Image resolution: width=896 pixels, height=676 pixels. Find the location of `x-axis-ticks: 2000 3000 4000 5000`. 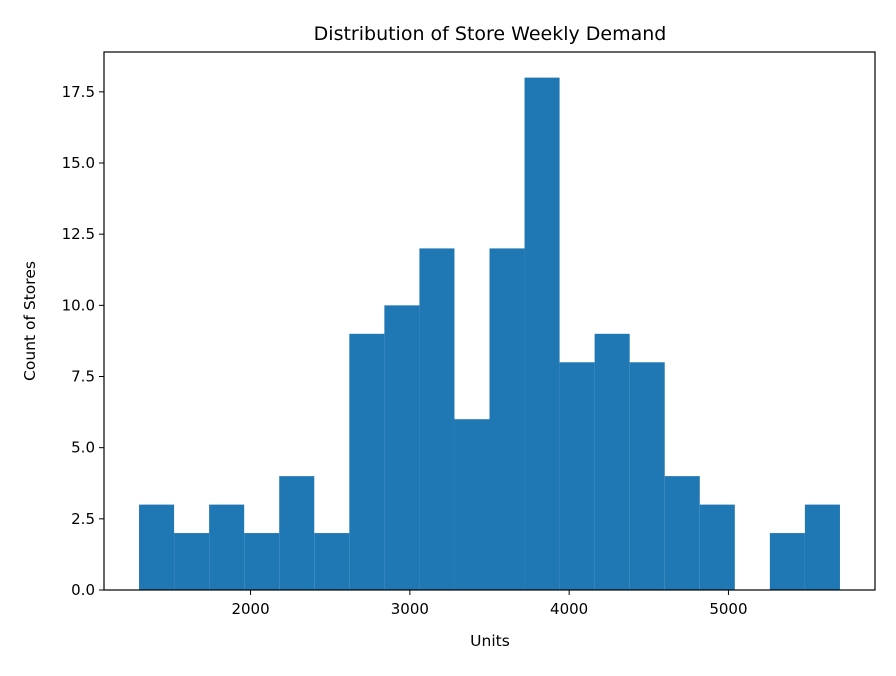

x-axis-ticks: 2000 3000 4000 5000 is located at coordinates (489, 604).